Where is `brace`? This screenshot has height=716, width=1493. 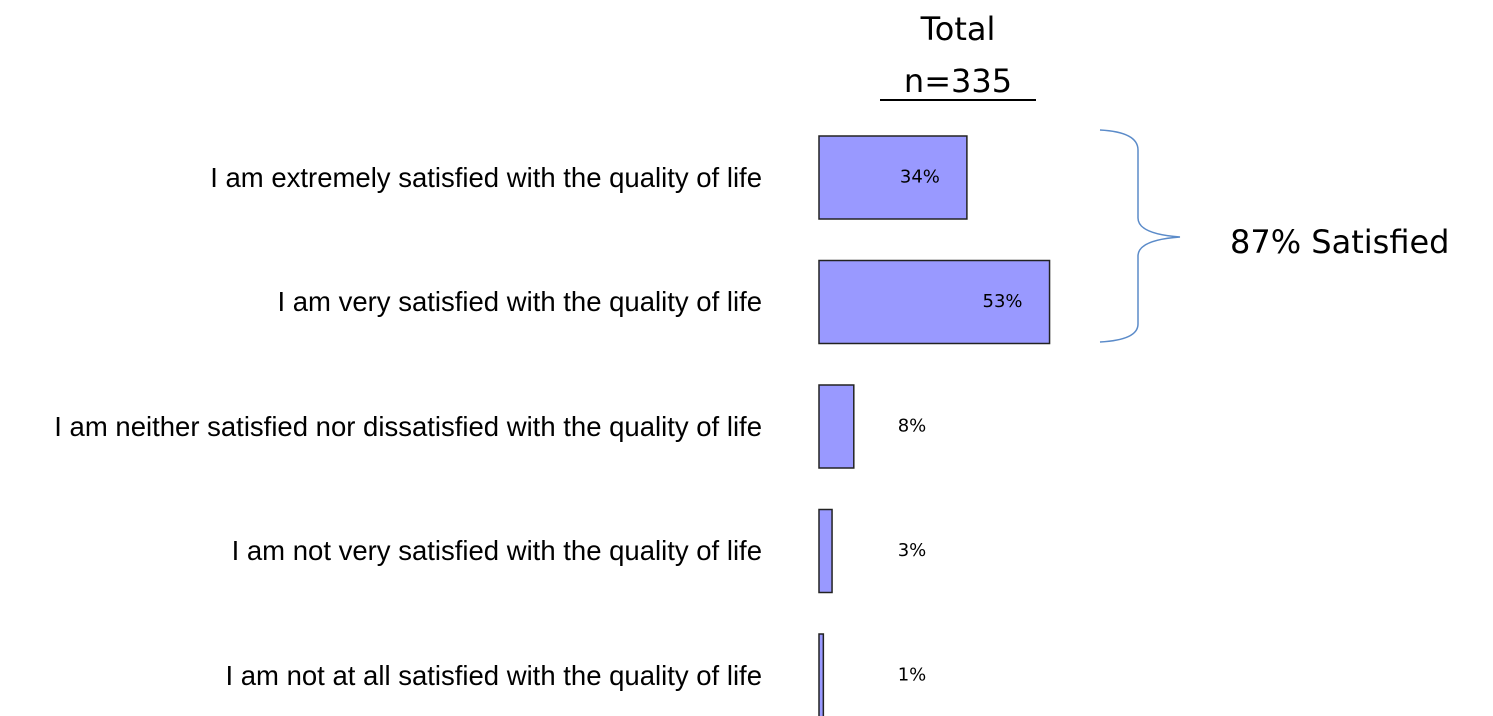 brace is located at coordinates (1140, 236).